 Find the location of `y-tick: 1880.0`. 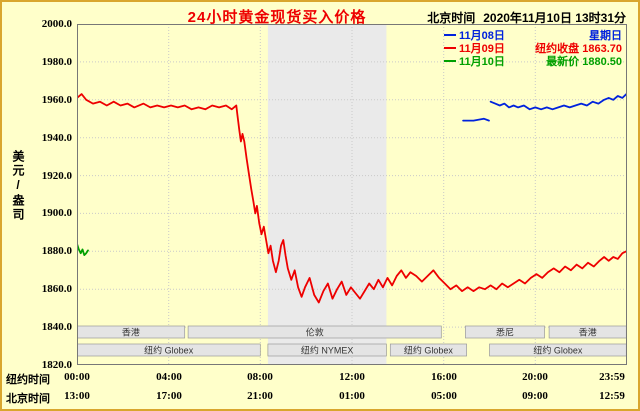

y-tick: 1880.0 is located at coordinates (56, 251).